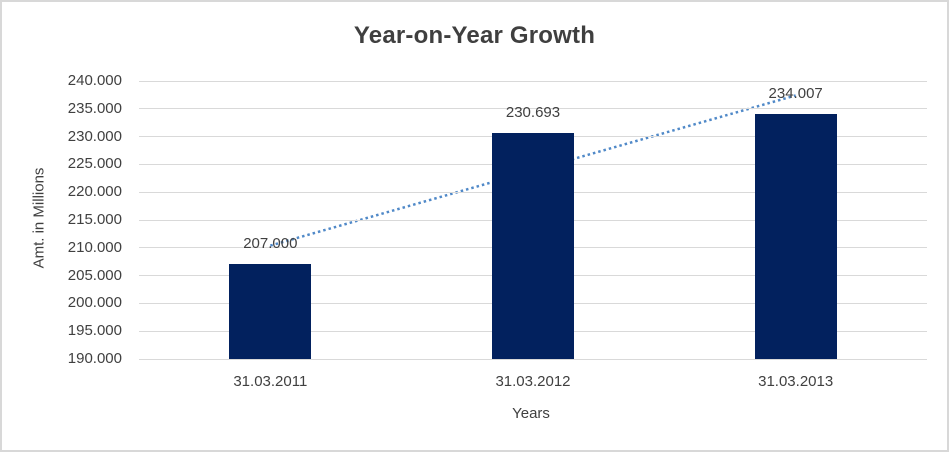 This screenshot has width=949, height=452. I want to click on y-axis-tick-label: 220.000, so click(94, 192).